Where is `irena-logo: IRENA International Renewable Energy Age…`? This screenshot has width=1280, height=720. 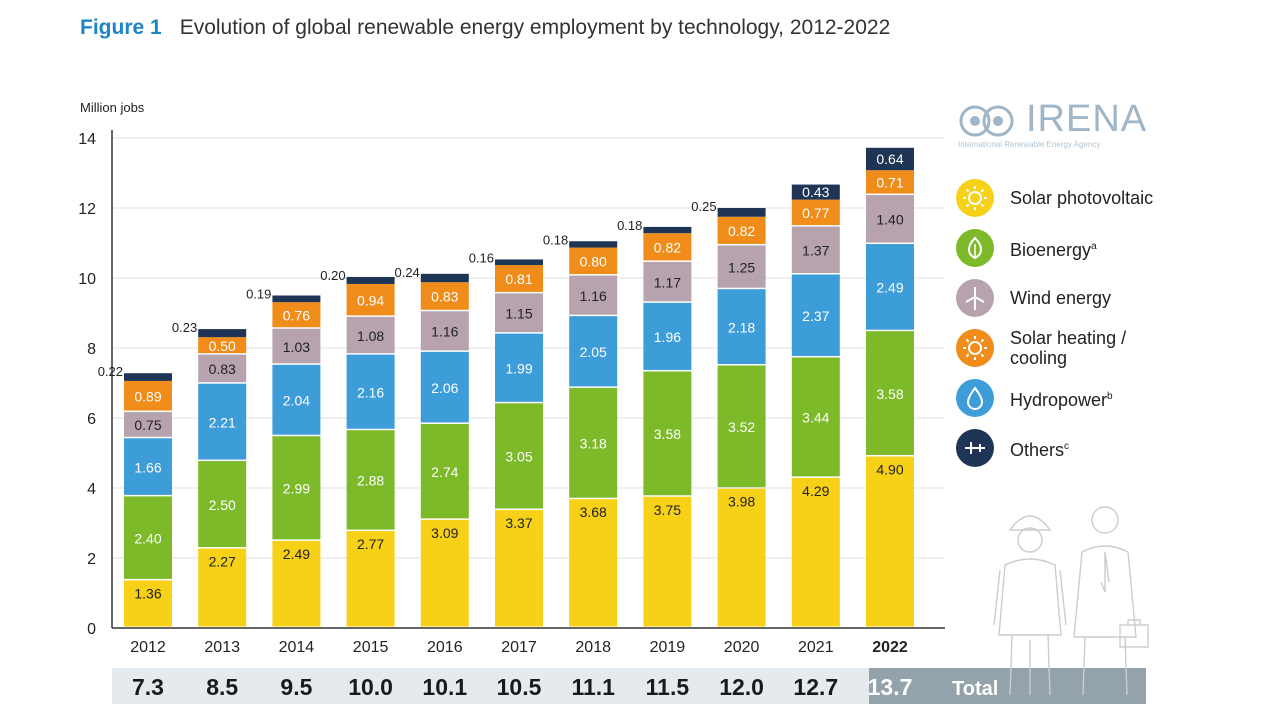 irena-logo: IRENA International Renewable Energy Age… is located at coordinates (1055, 124).